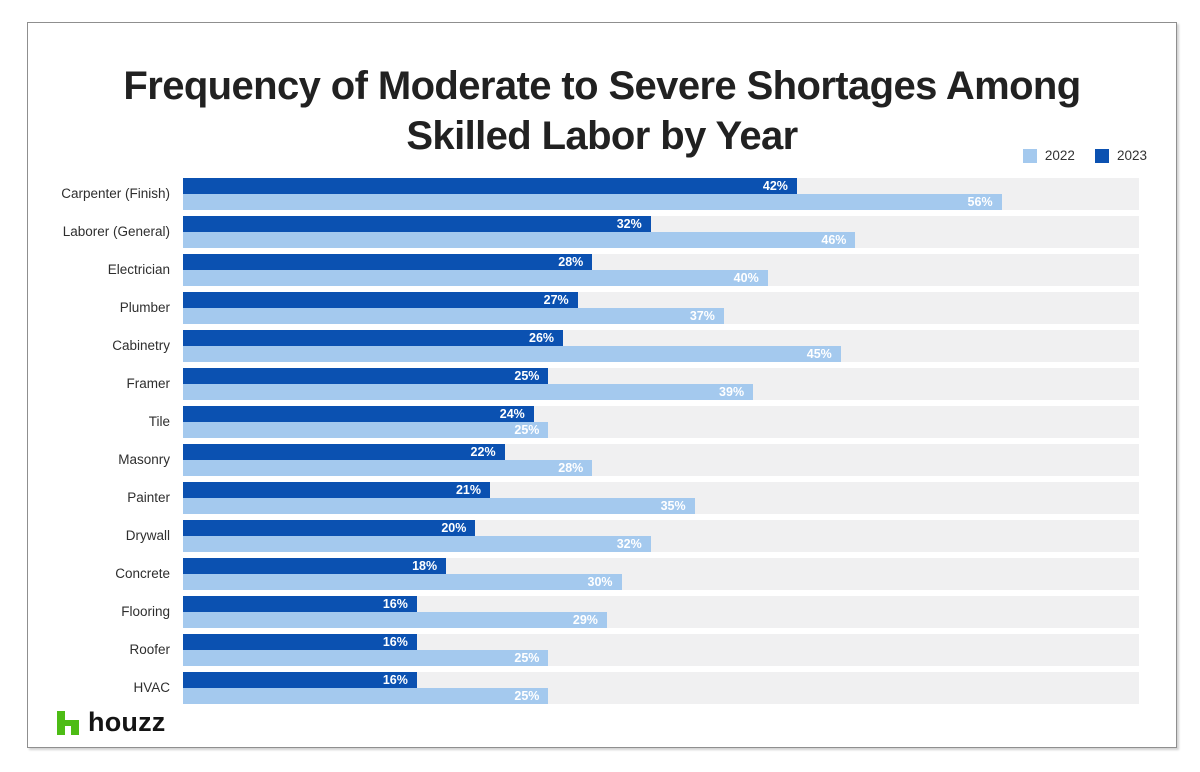 Image resolution: width=1200 pixels, height=772 pixels. Describe the element at coordinates (149, 649) in the screenshot. I see `category-label: Roofer` at that location.